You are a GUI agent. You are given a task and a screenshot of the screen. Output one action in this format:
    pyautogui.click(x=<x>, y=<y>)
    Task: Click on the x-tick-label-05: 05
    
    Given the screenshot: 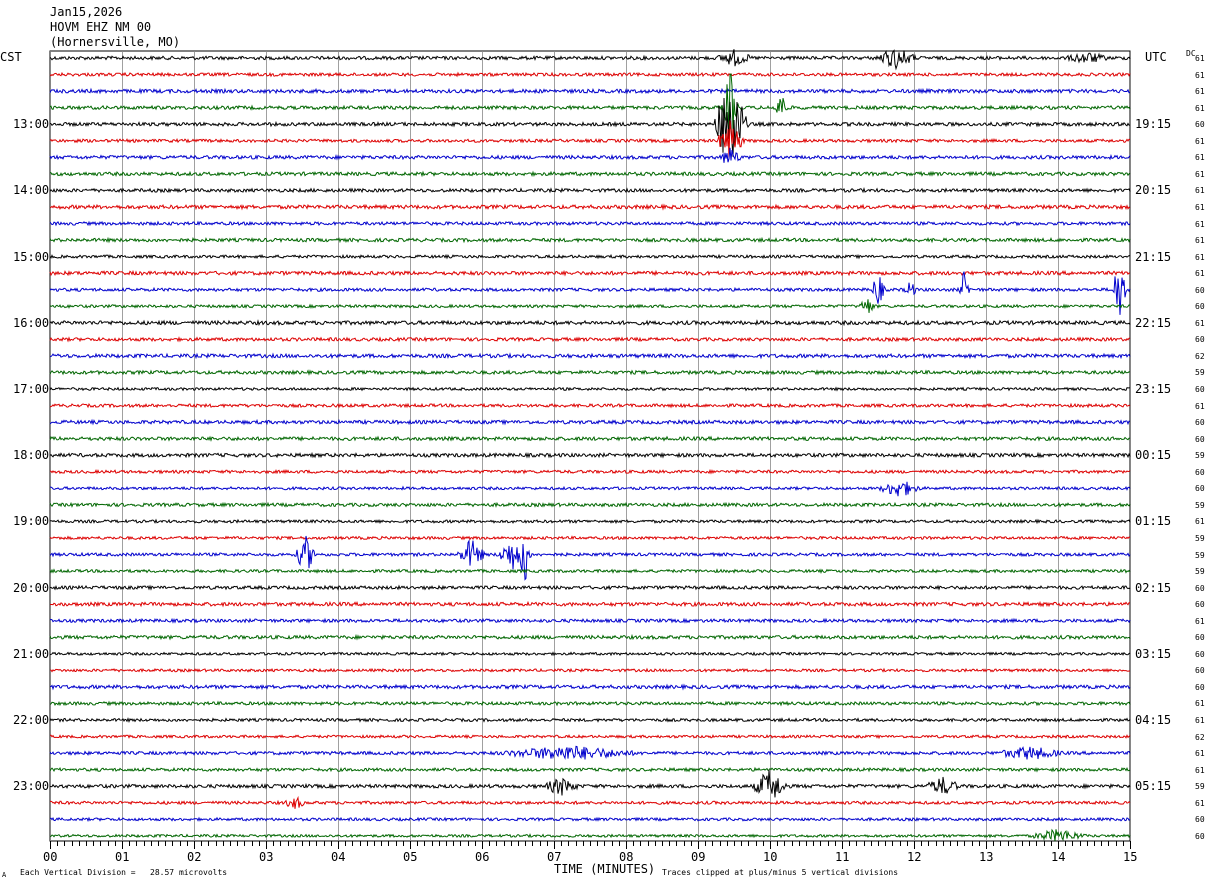 What is the action you would take?
    pyautogui.click(x=410, y=857)
    